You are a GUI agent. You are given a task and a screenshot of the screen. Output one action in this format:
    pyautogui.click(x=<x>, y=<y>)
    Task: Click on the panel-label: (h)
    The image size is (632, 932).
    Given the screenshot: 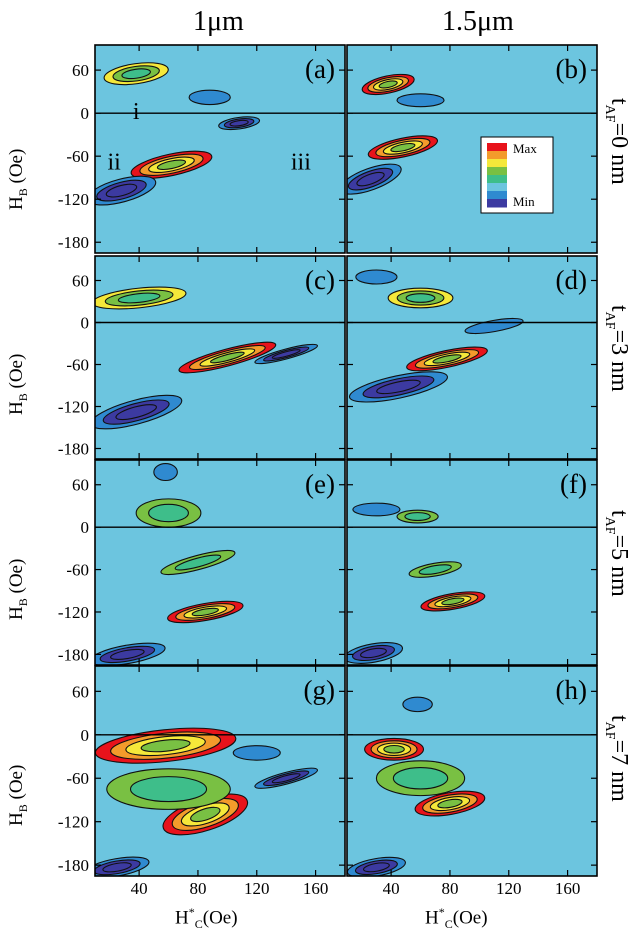 What is the action you would take?
    pyautogui.click(x=571, y=690)
    